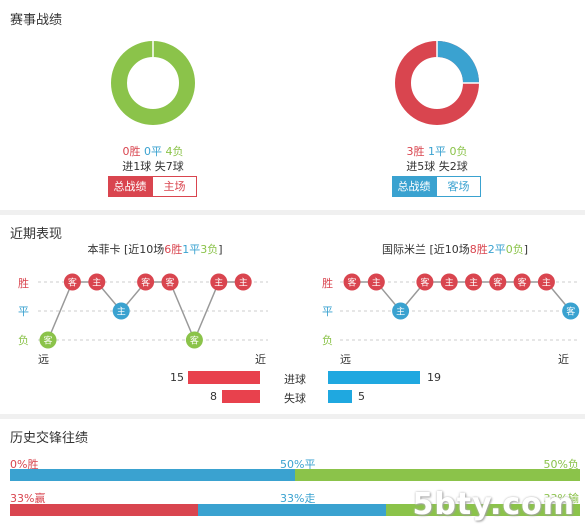 The width and height of the screenshot is (585, 524). I want to click on right-recent-suffix: ], so click(526, 249).